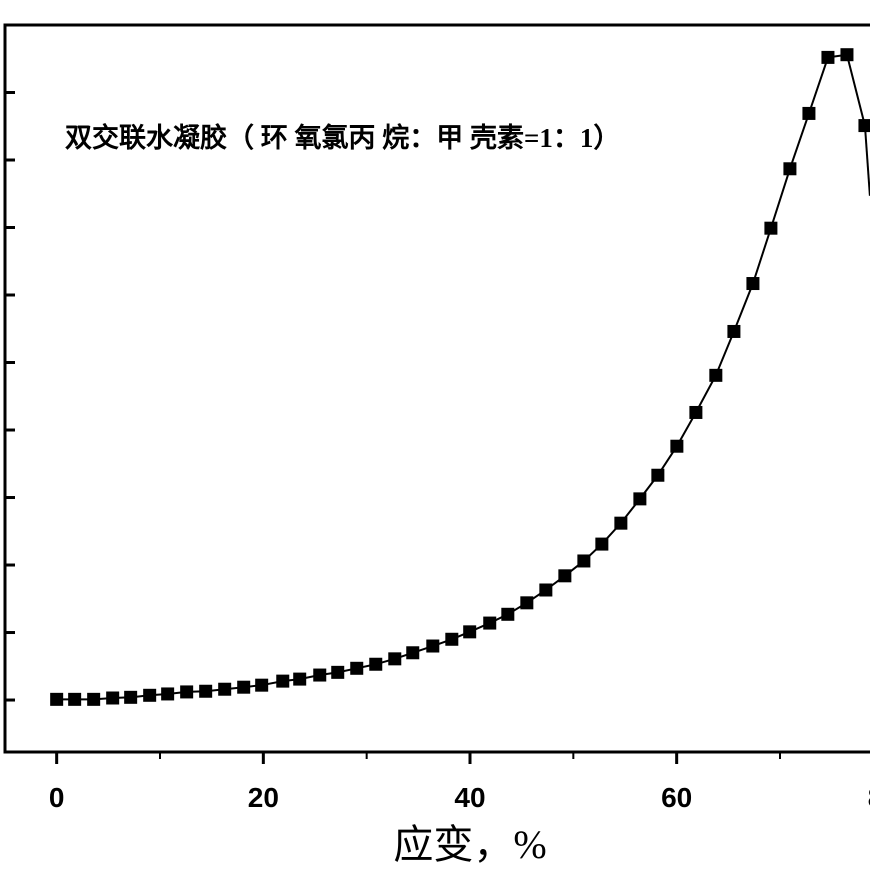  Describe the element at coordinates (676, 797) in the screenshot. I see `x-tick-label: 60` at that location.